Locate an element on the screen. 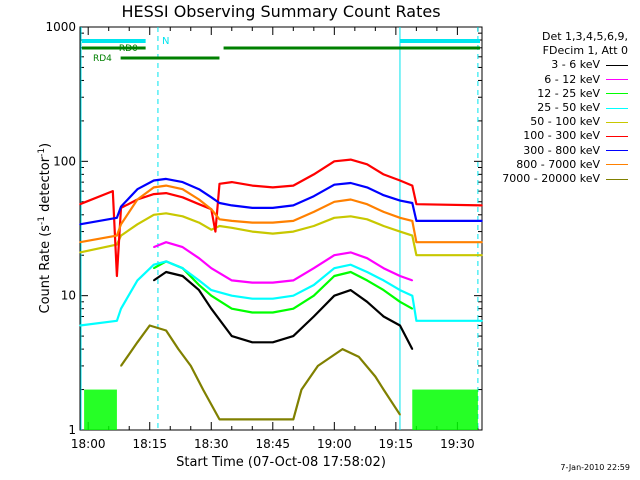  legend-entry: 100 - 300 keV is located at coordinates (565, 136).